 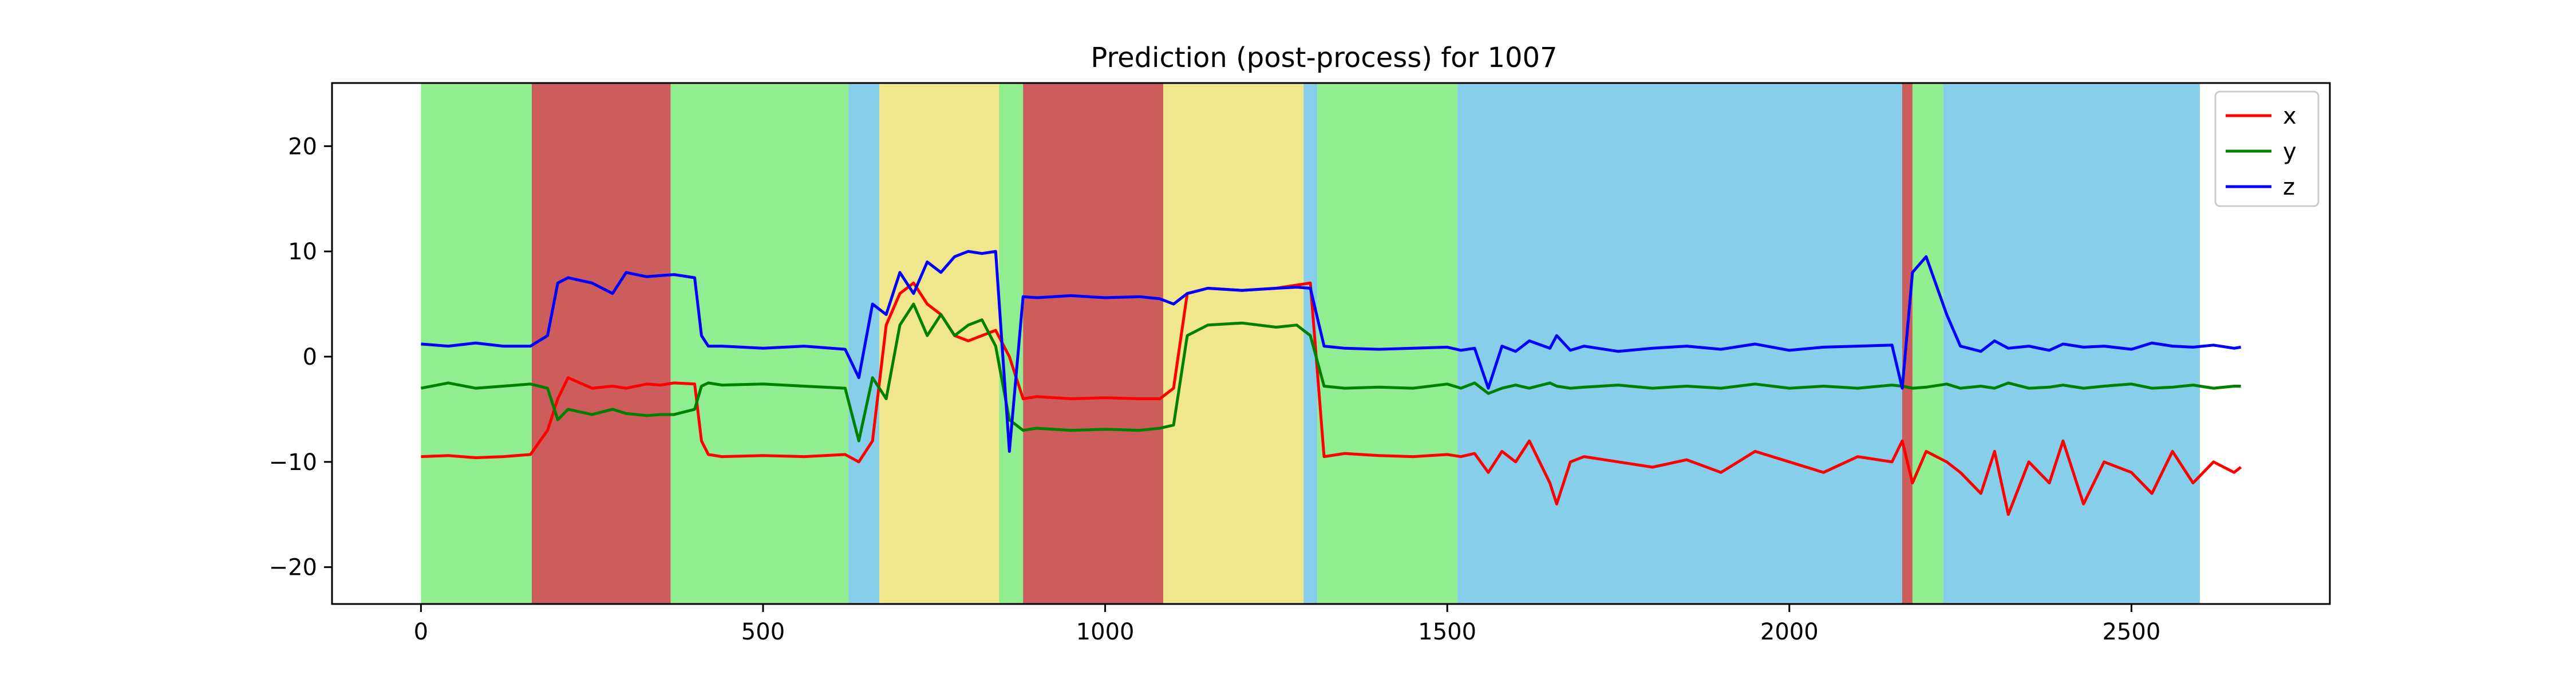 I want to click on x-tick-label: 2500, so click(x=2131, y=632).